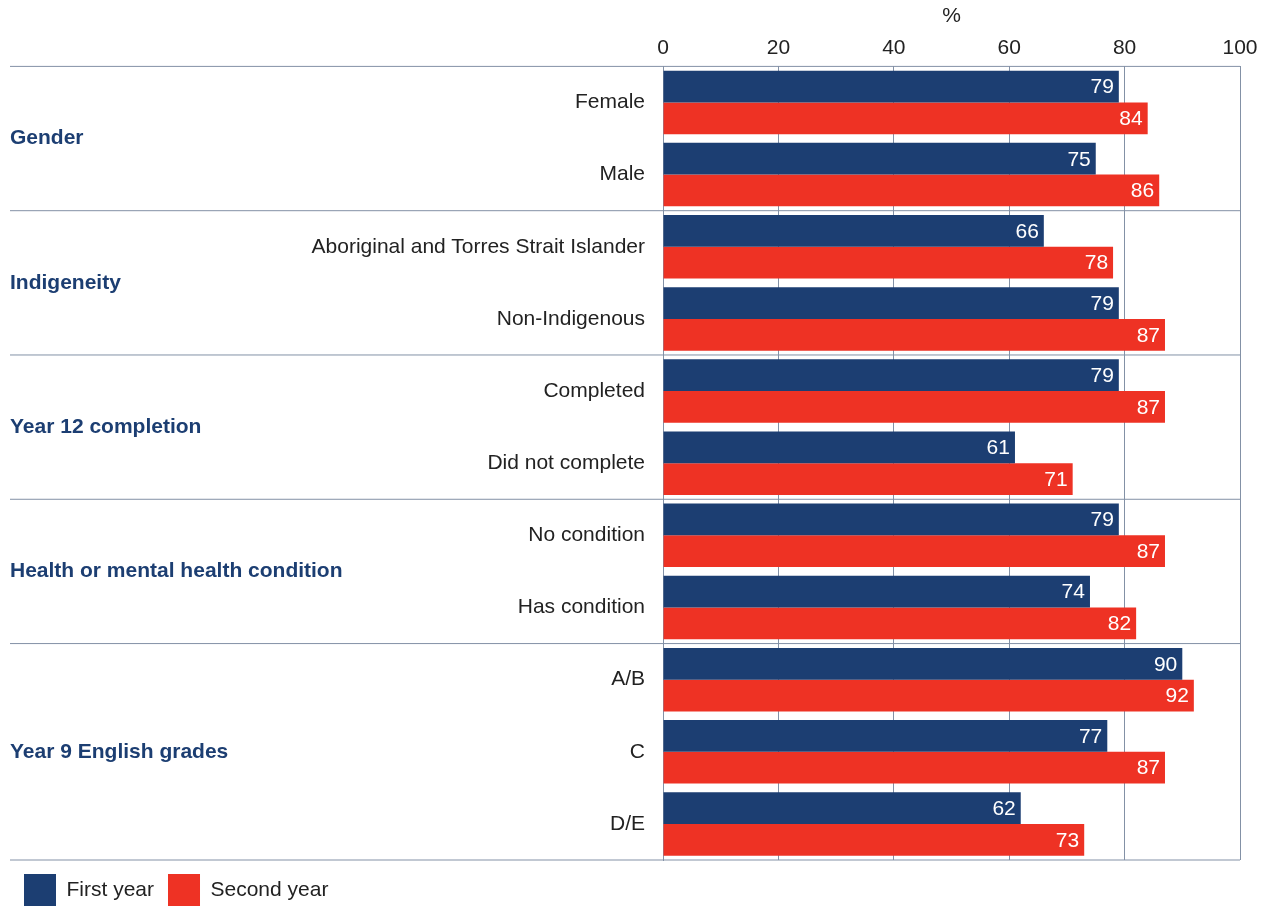 The width and height of the screenshot is (1265, 916). Describe the element at coordinates (110, 888) in the screenshot. I see `legend-label: First year` at that location.